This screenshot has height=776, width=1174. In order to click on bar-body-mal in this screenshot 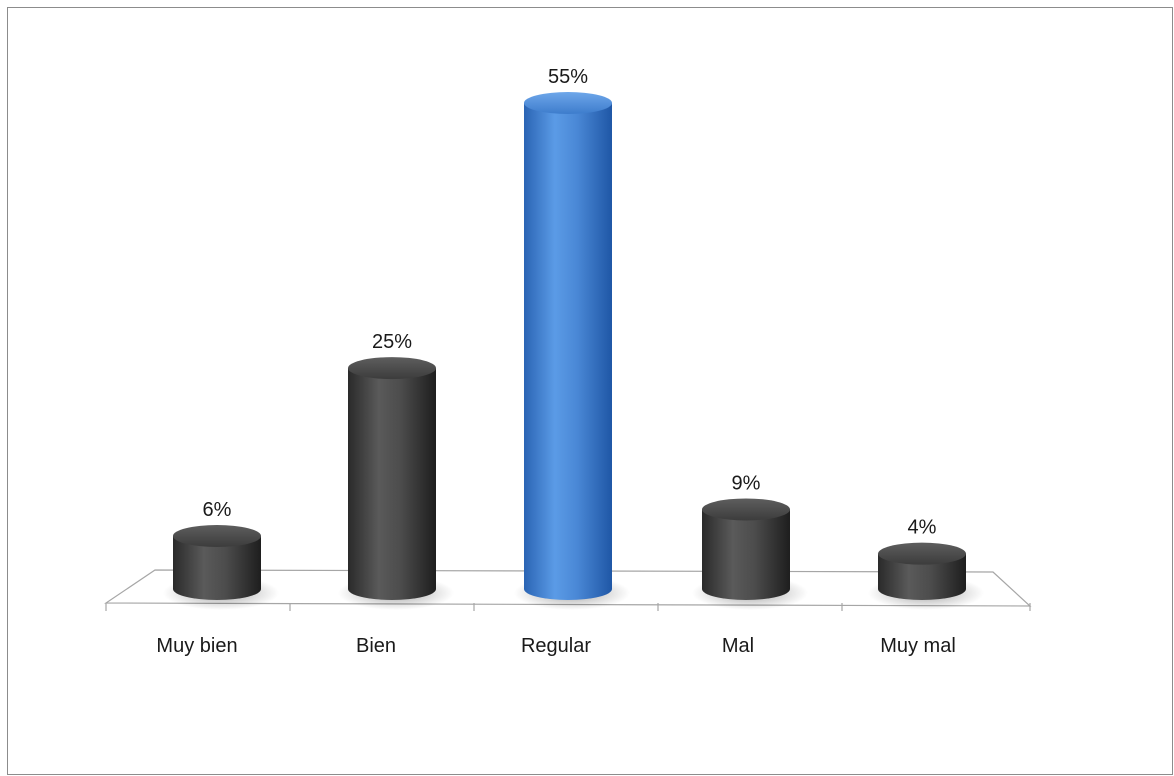, I will do `click(746, 554)`.